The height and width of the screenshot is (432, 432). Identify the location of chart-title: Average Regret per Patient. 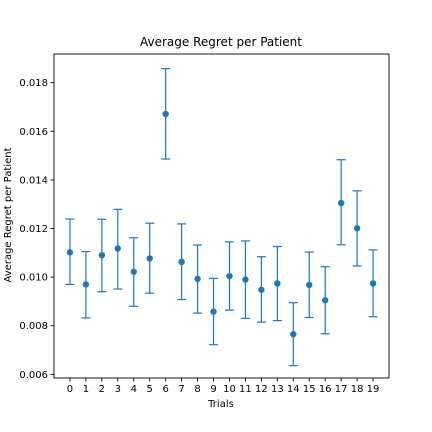
(221, 42).